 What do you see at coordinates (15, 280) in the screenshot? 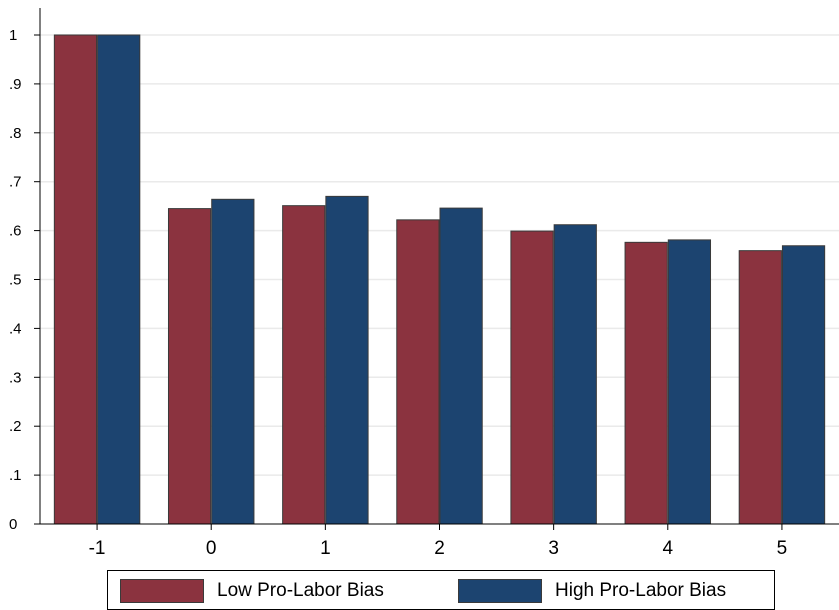
I see `y-tick-label: .5` at bounding box center [15, 280].